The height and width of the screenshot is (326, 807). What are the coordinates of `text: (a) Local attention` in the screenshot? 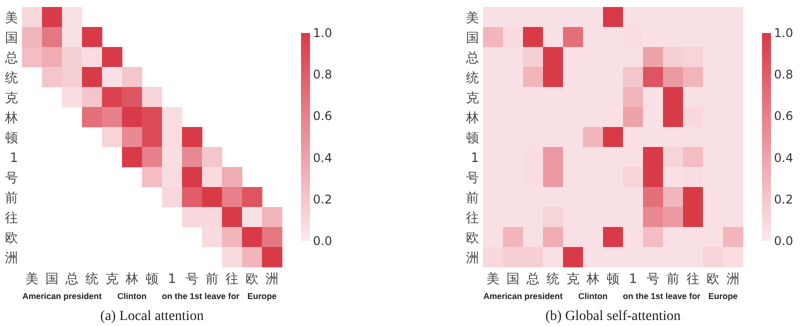 It's located at (152, 316).